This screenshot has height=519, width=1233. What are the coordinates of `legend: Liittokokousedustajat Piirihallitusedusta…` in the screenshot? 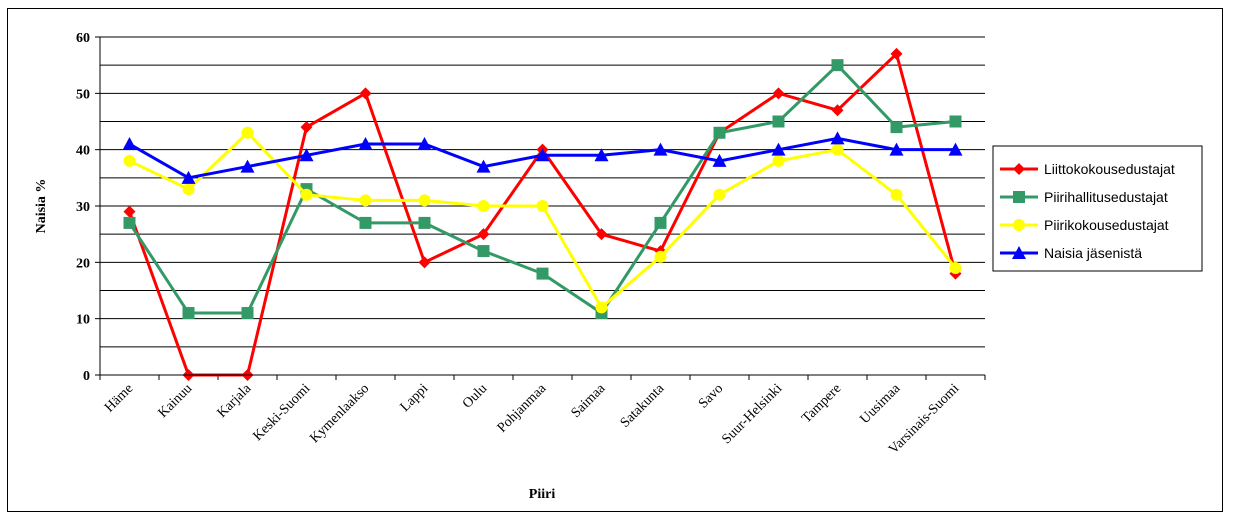 It's located at (1097, 208).